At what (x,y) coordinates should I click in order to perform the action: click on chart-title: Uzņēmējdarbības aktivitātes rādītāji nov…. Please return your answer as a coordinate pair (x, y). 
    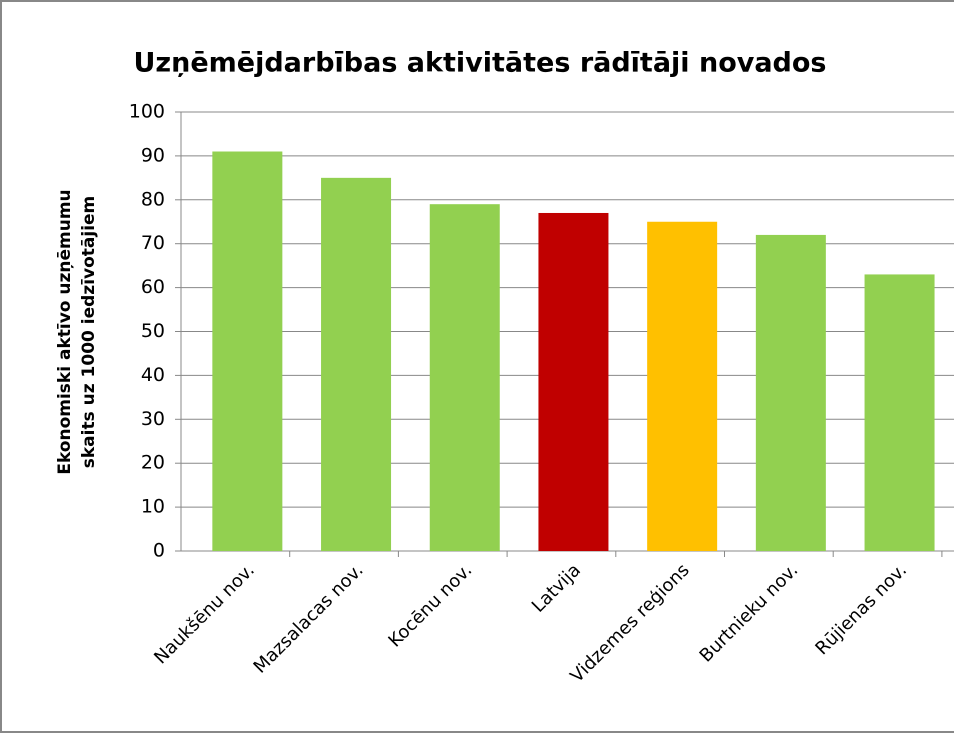
    Looking at the image, I should click on (479, 63).